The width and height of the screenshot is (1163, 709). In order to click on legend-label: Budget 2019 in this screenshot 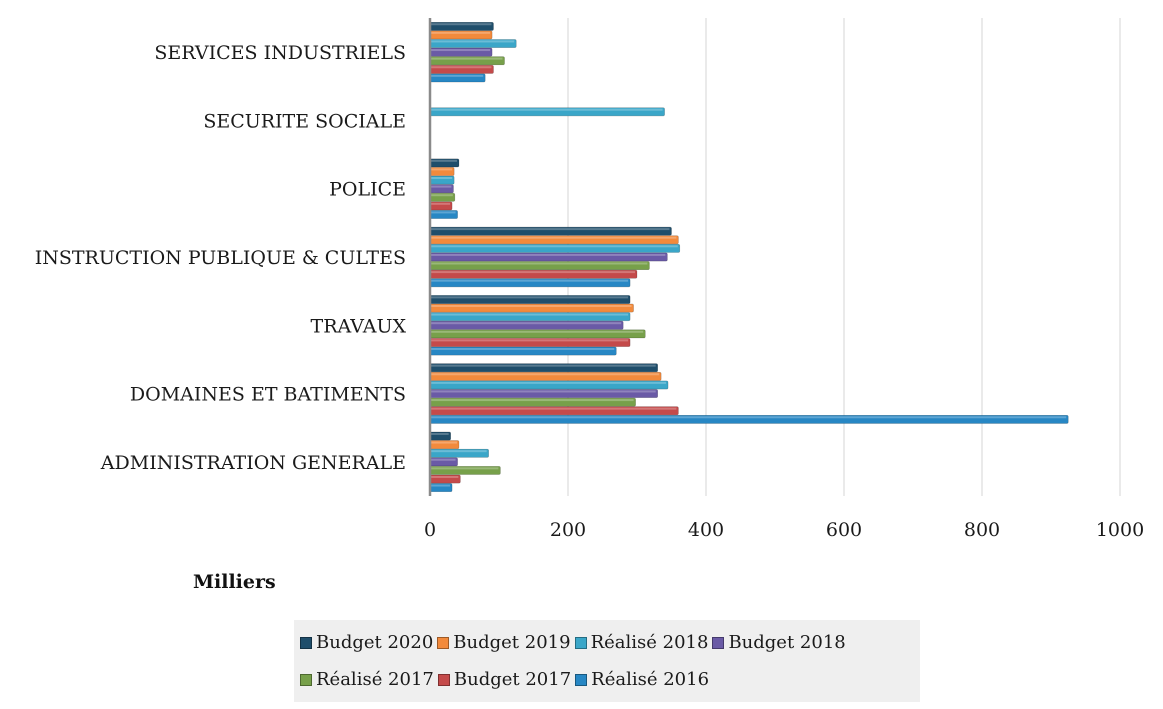, I will do `click(512, 642)`.